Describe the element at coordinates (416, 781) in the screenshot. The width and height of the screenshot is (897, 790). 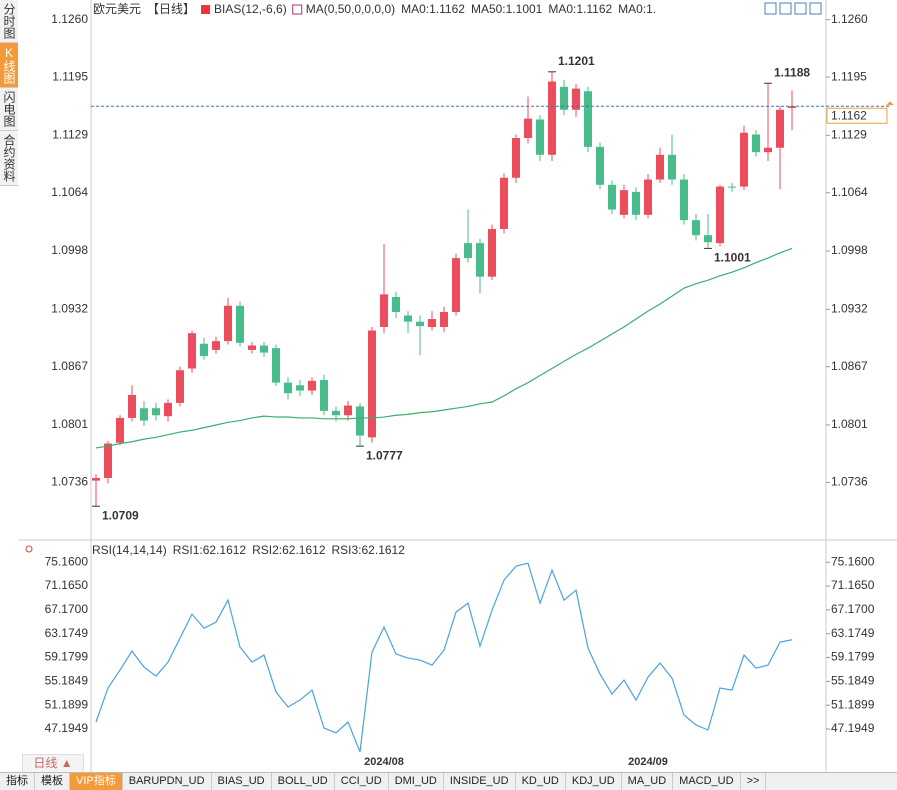
I see `tab: DMI_UD` at that location.